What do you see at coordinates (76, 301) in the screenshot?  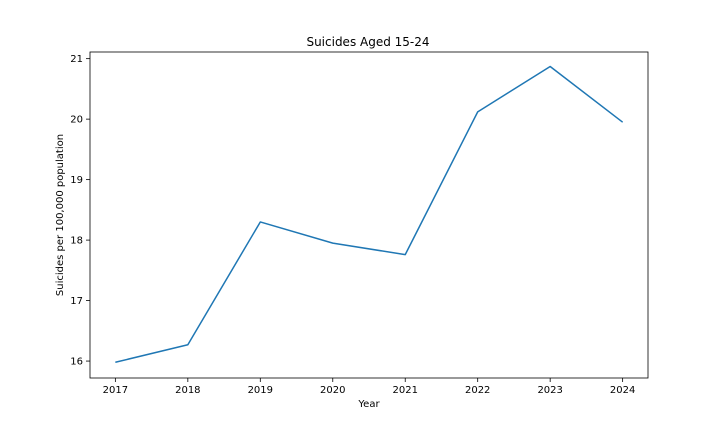 I see `y-tick-label: 17` at bounding box center [76, 301].